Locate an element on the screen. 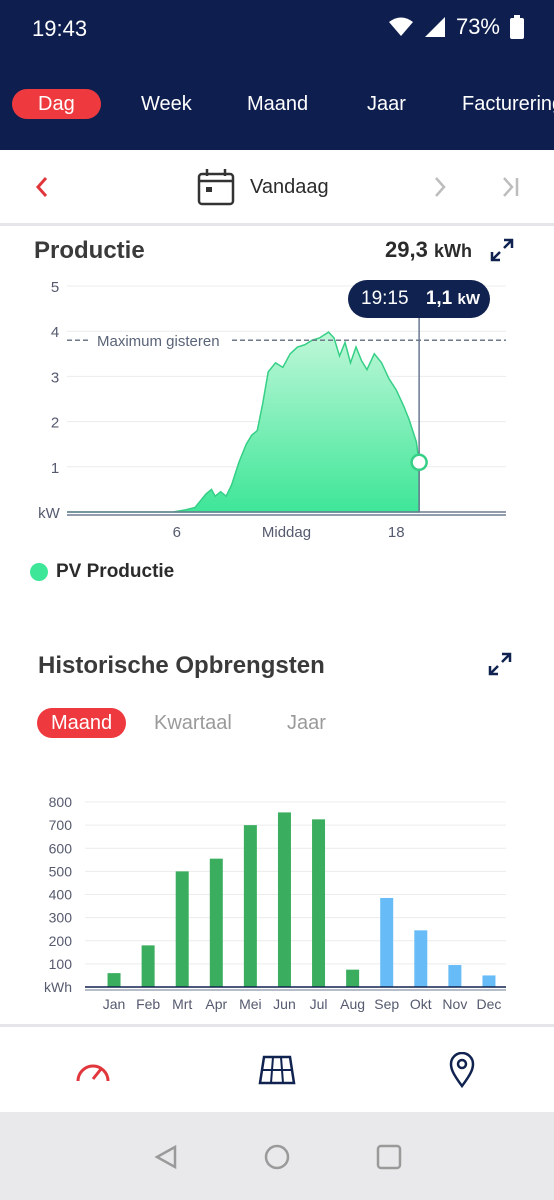 Image resolution: width=554 pixels, height=1200 pixels. date-label: Vandaag is located at coordinates (289, 187).